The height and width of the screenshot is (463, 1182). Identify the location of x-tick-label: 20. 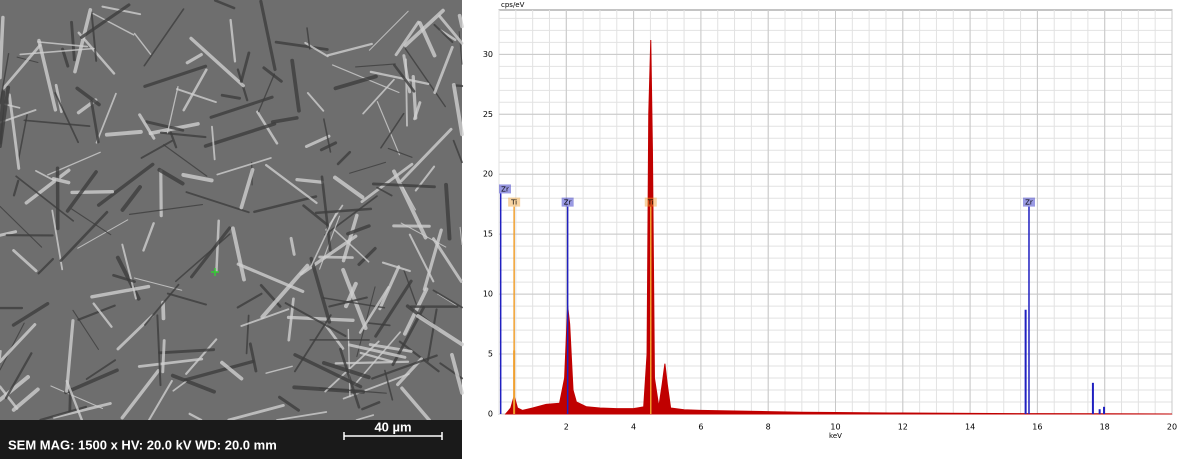
(1172, 427).